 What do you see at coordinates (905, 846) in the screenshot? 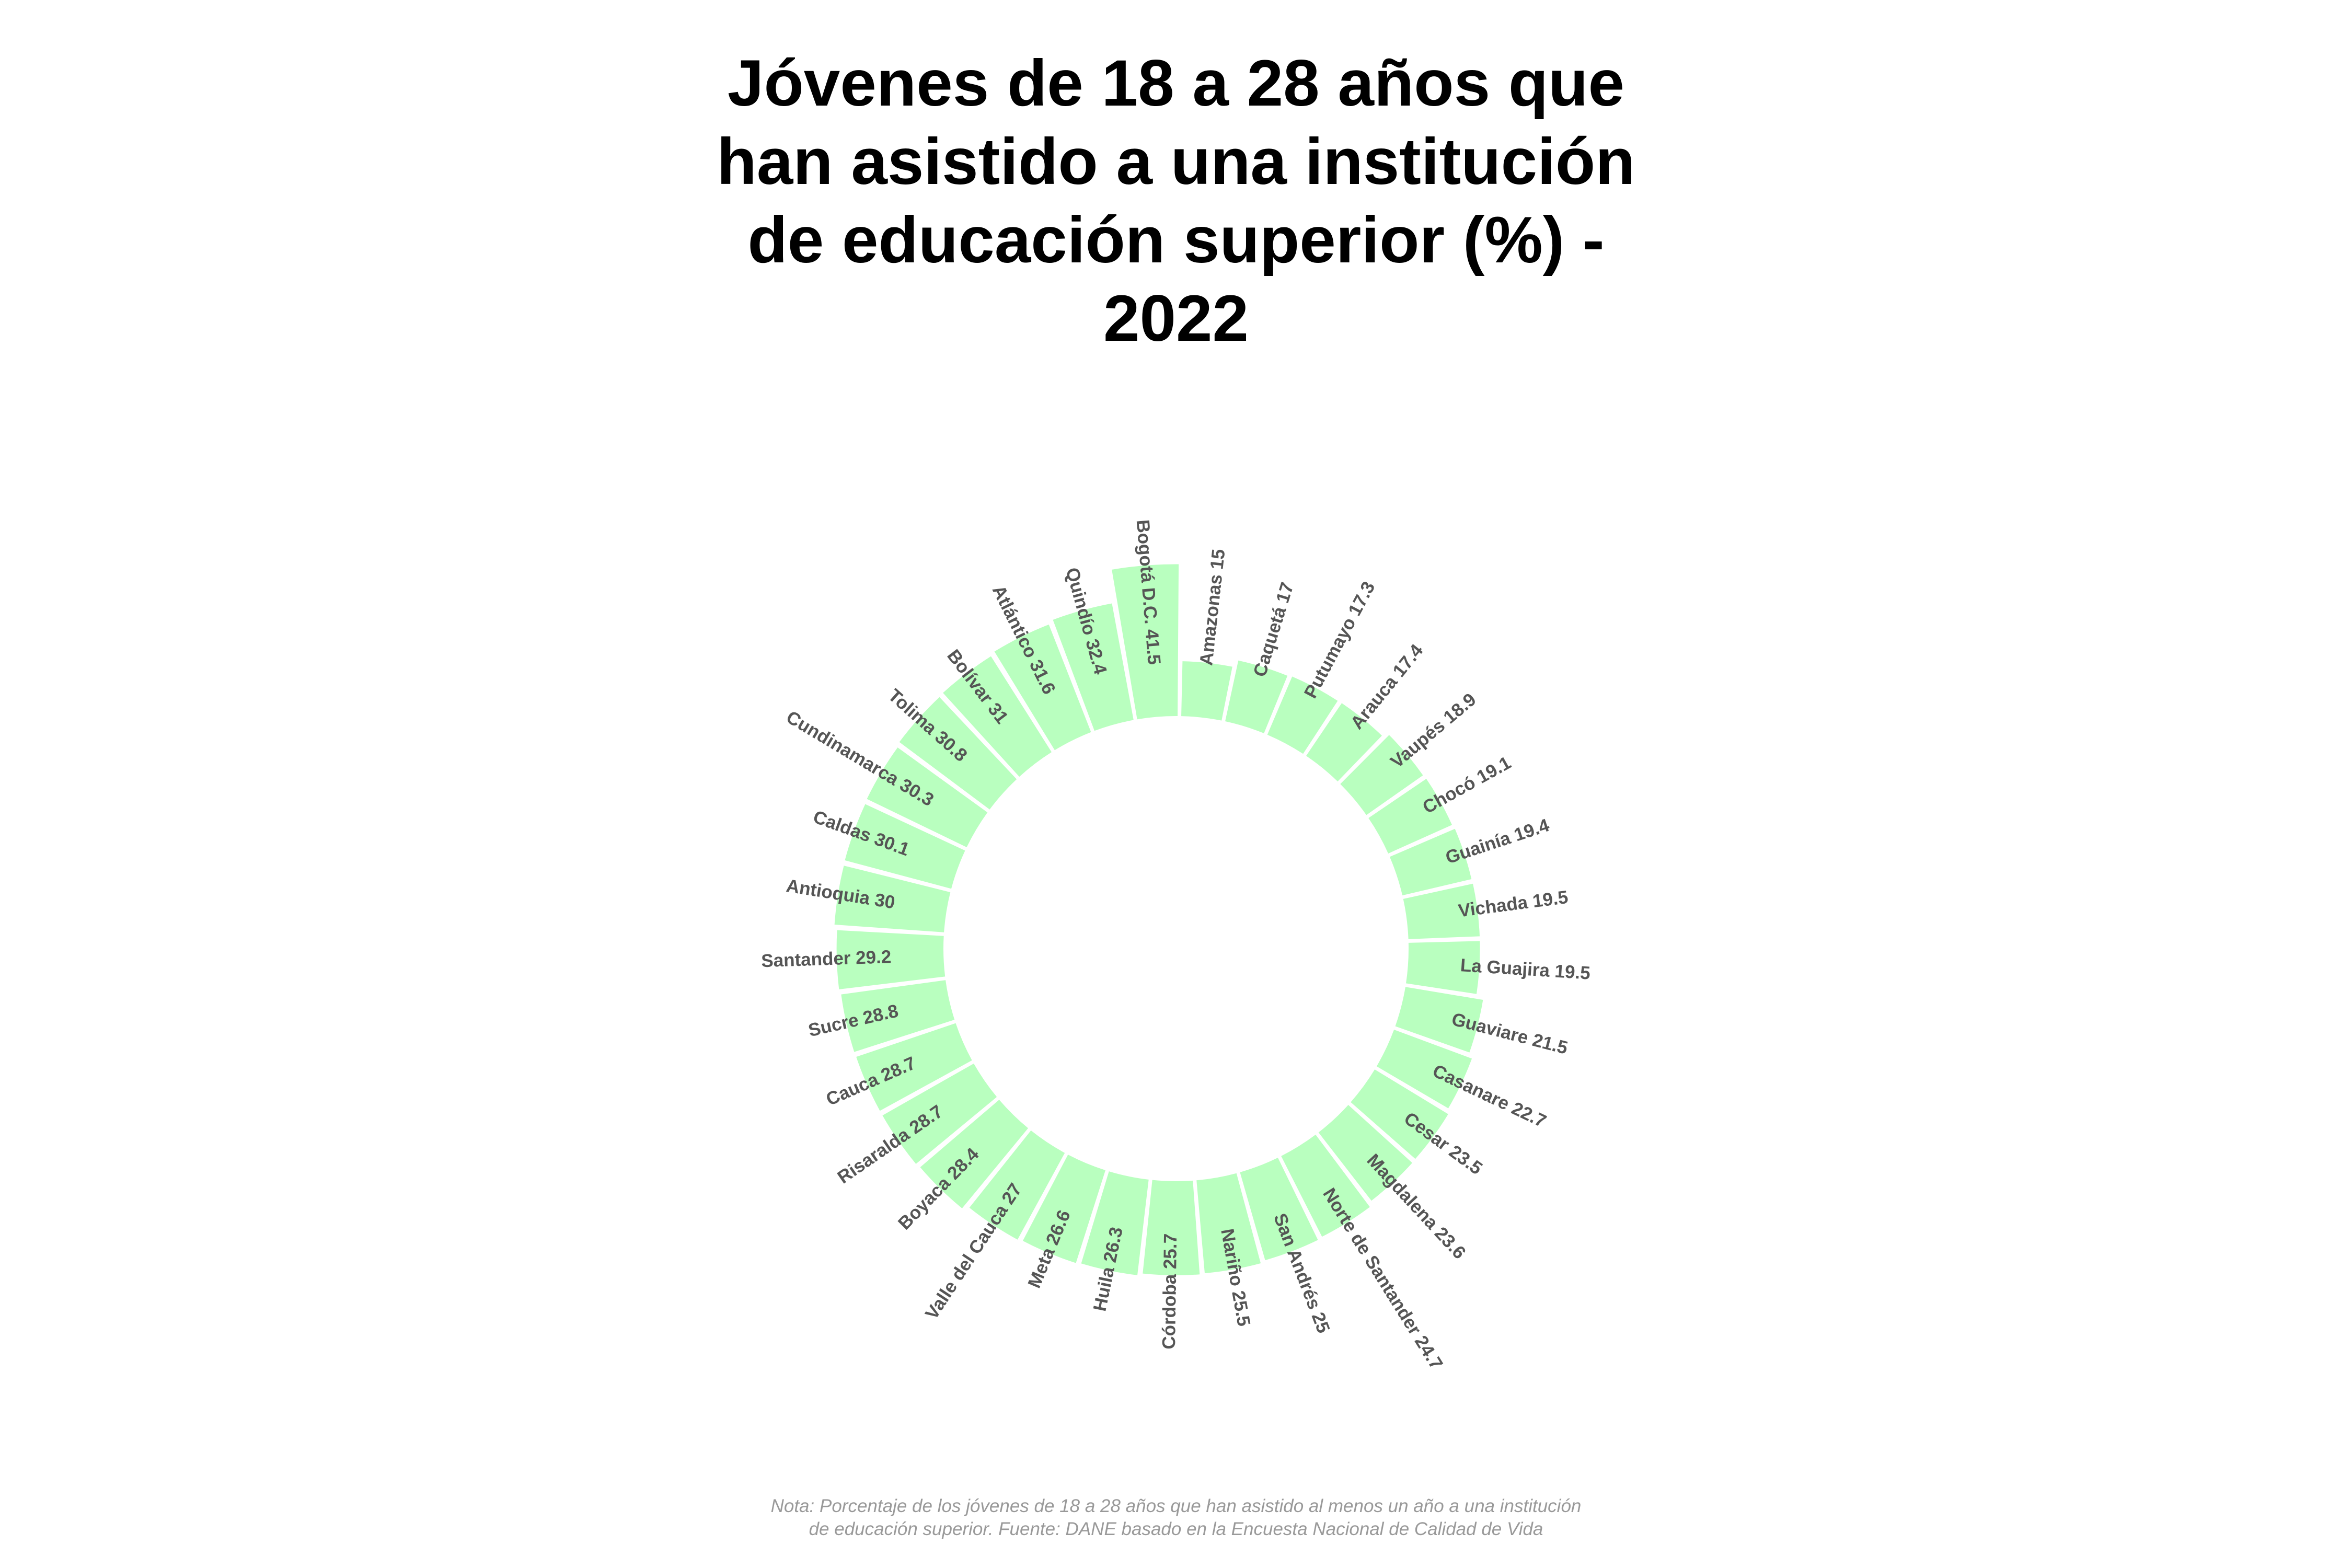
I see `bar-caldas` at bounding box center [905, 846].